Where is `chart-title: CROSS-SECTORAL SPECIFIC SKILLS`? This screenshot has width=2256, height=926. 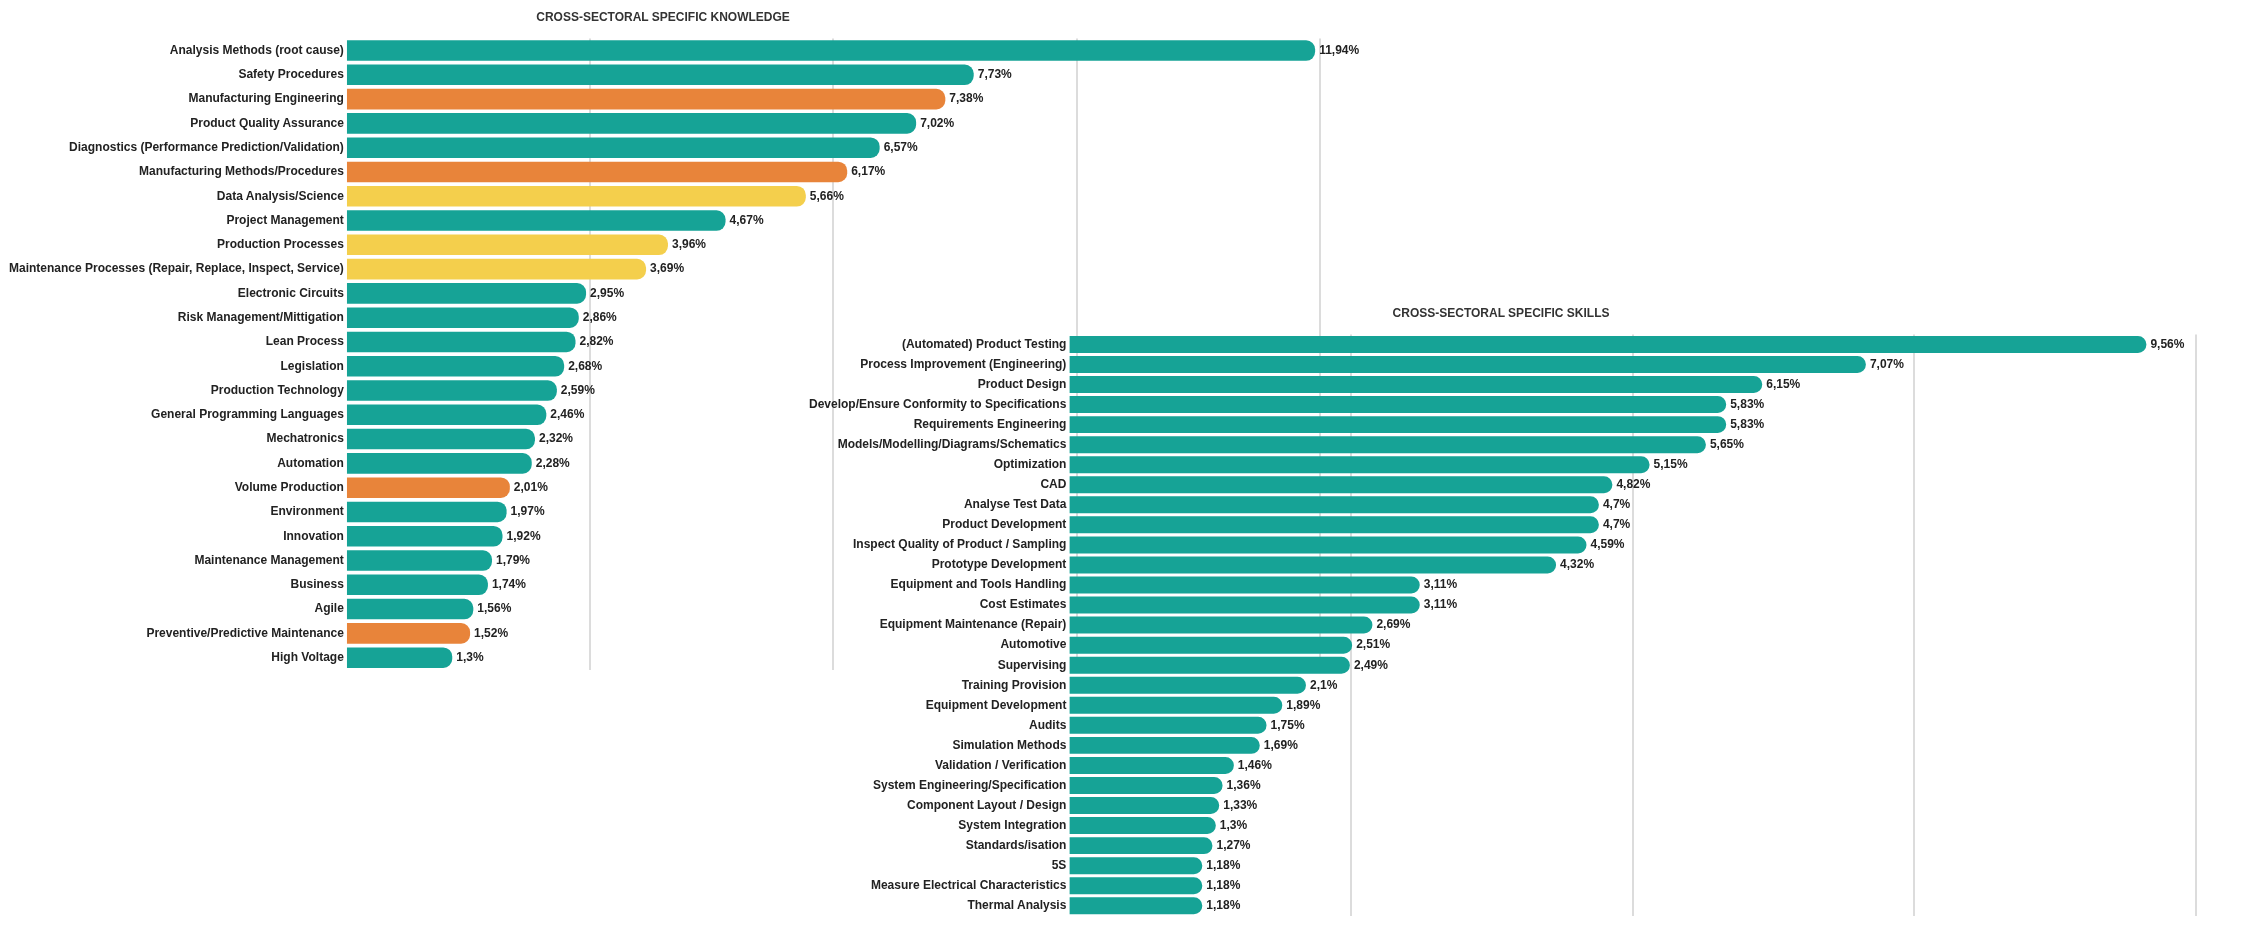
chart-title: CROSS-SECTORAL SPECIFIC SKILLS is located at coordinates (1501, 312).